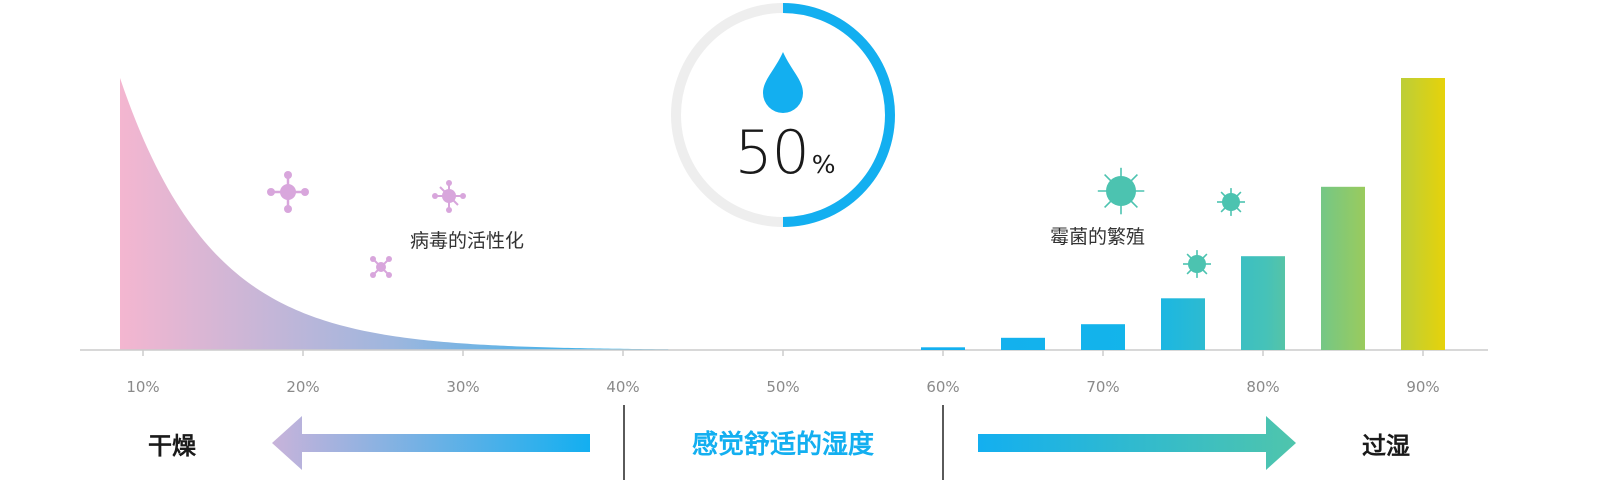  I want to click on humidity-unit: %, so click(823, 164).